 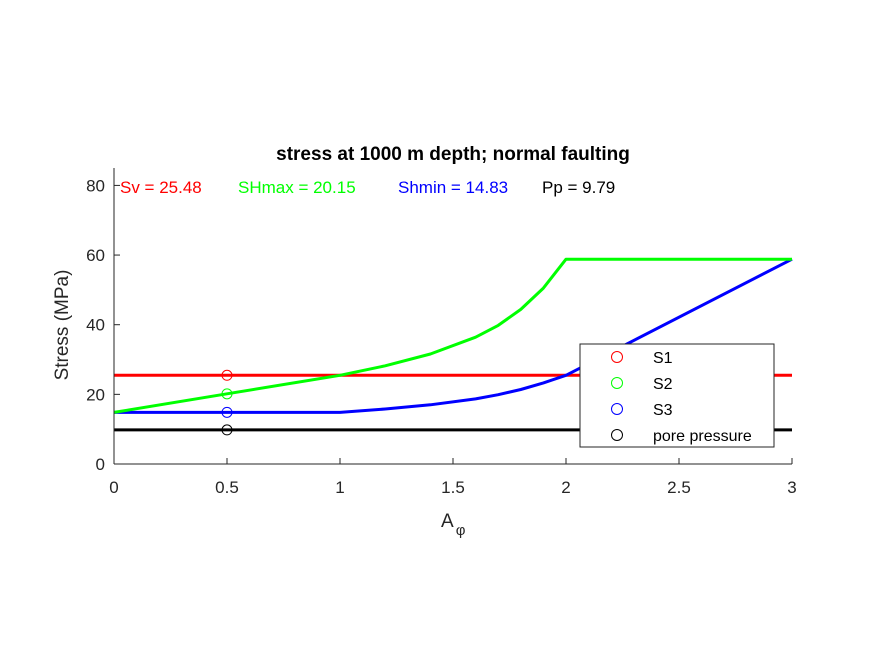 What do you see at coordinates (679, 487) in the screenshot?
I see `x-tick-label: 2.5` at bounding box center [679, 487].